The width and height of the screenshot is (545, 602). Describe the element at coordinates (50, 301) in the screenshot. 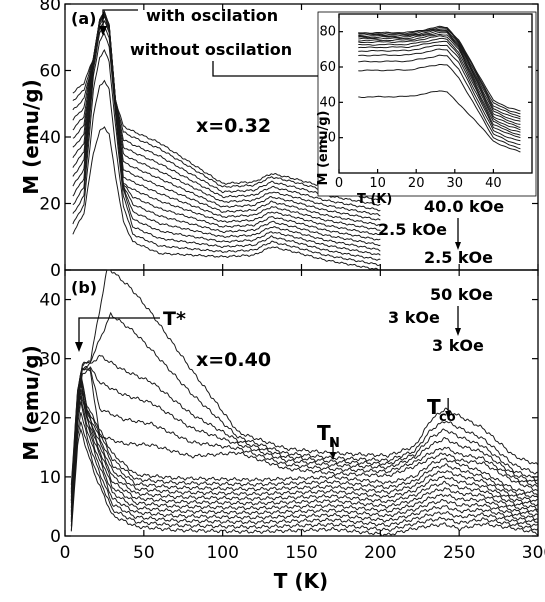

I see `y-tick-label-4: 40` at that location.